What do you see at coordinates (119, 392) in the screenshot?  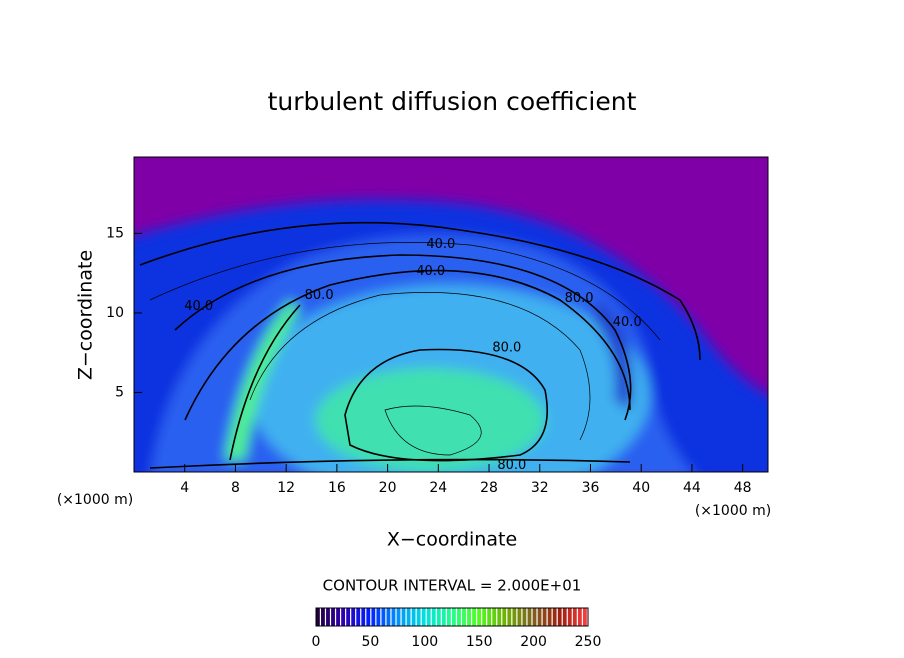 I see `y-tick-label: 5` at bounding box center [119, 392].